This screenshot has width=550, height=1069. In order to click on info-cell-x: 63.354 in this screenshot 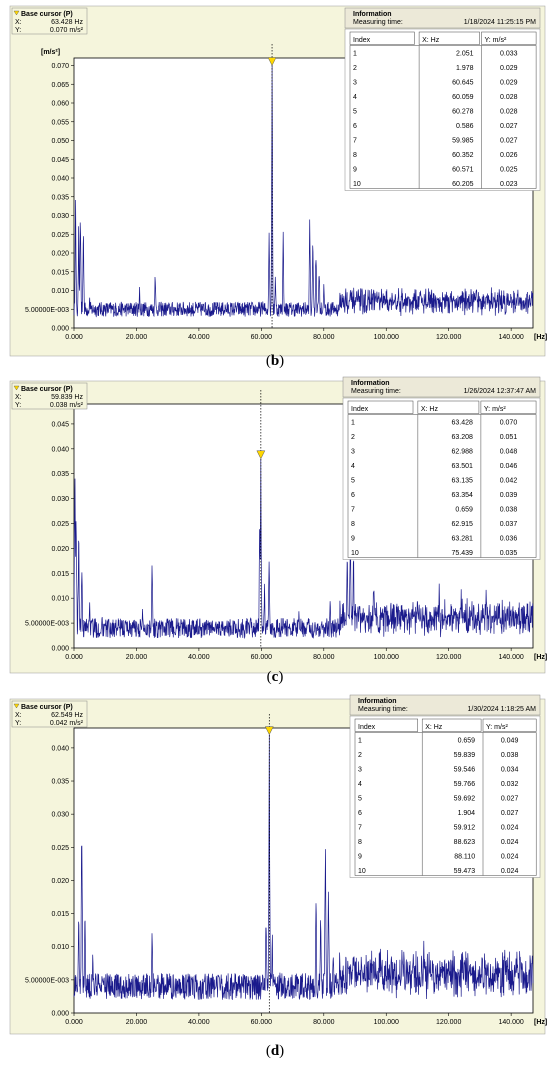, I will do `click(463, 495)`.